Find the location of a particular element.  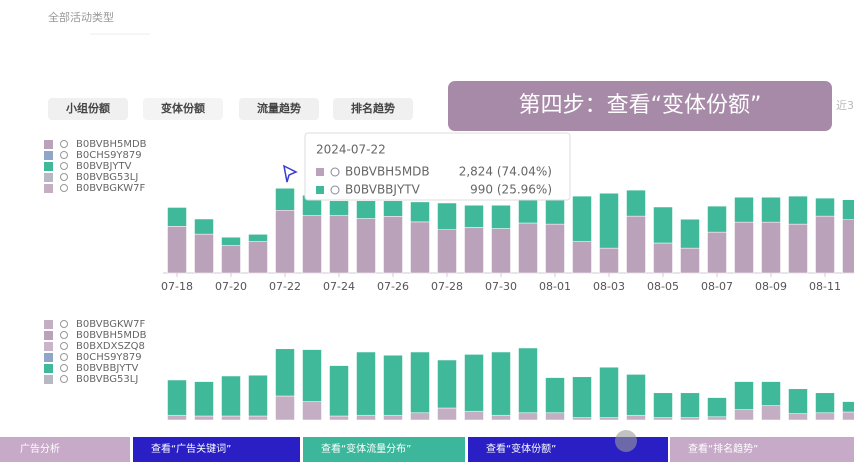

tooltip-icon is located at coordinates (335, 172).